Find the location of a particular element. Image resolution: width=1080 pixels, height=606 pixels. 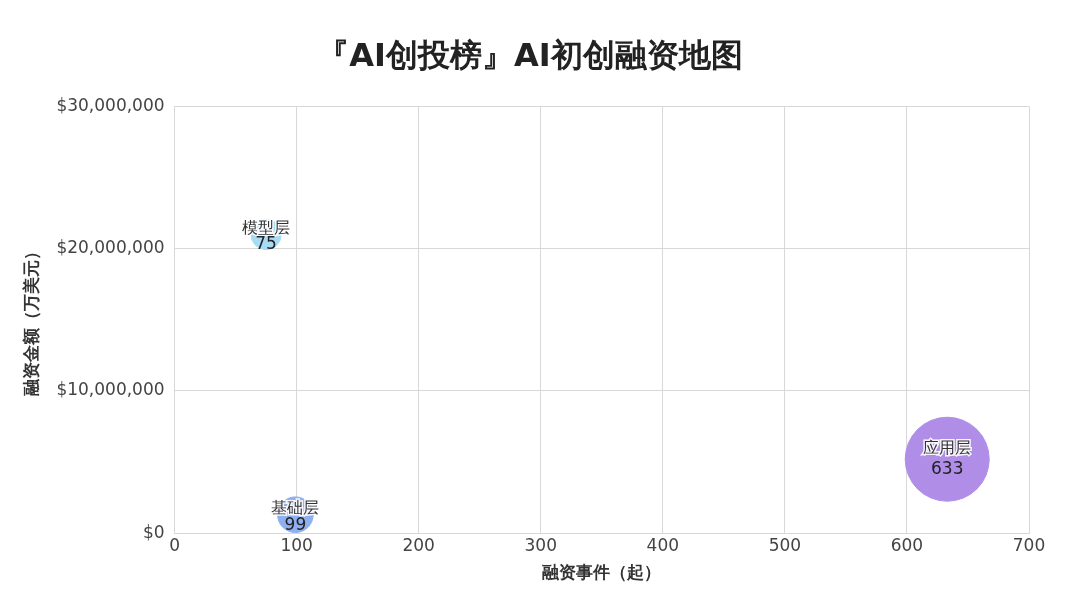

x-tick-label: 500 is located at coordinates (785, 544).